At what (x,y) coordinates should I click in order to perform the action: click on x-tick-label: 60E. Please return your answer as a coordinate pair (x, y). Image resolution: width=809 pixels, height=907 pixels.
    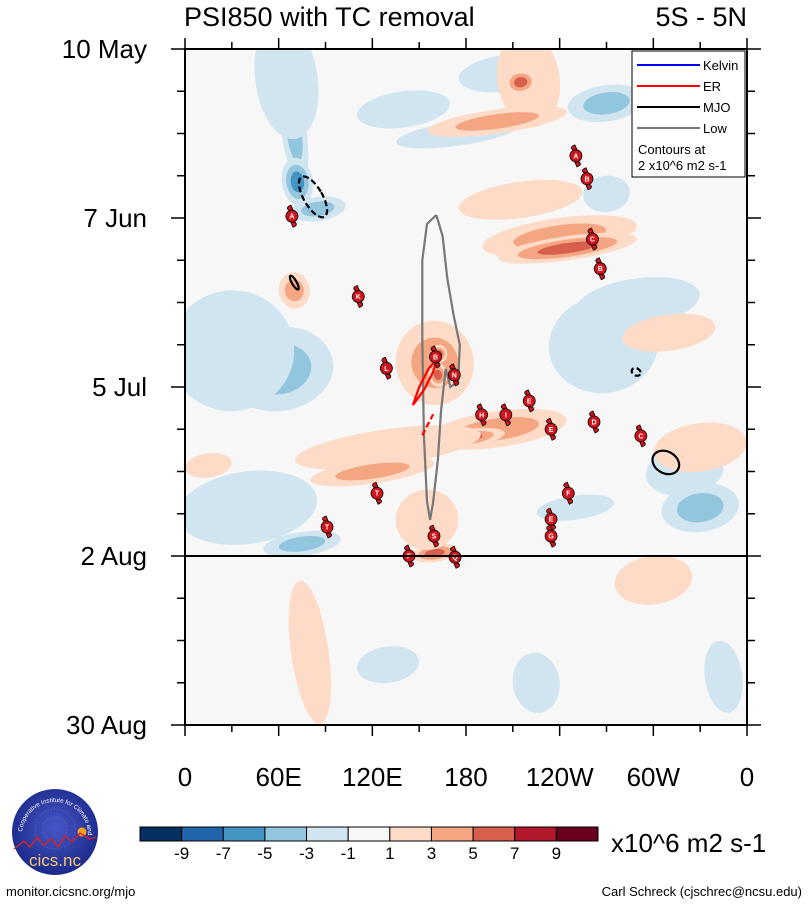
    Looking at the image, I should click on (279, 777).